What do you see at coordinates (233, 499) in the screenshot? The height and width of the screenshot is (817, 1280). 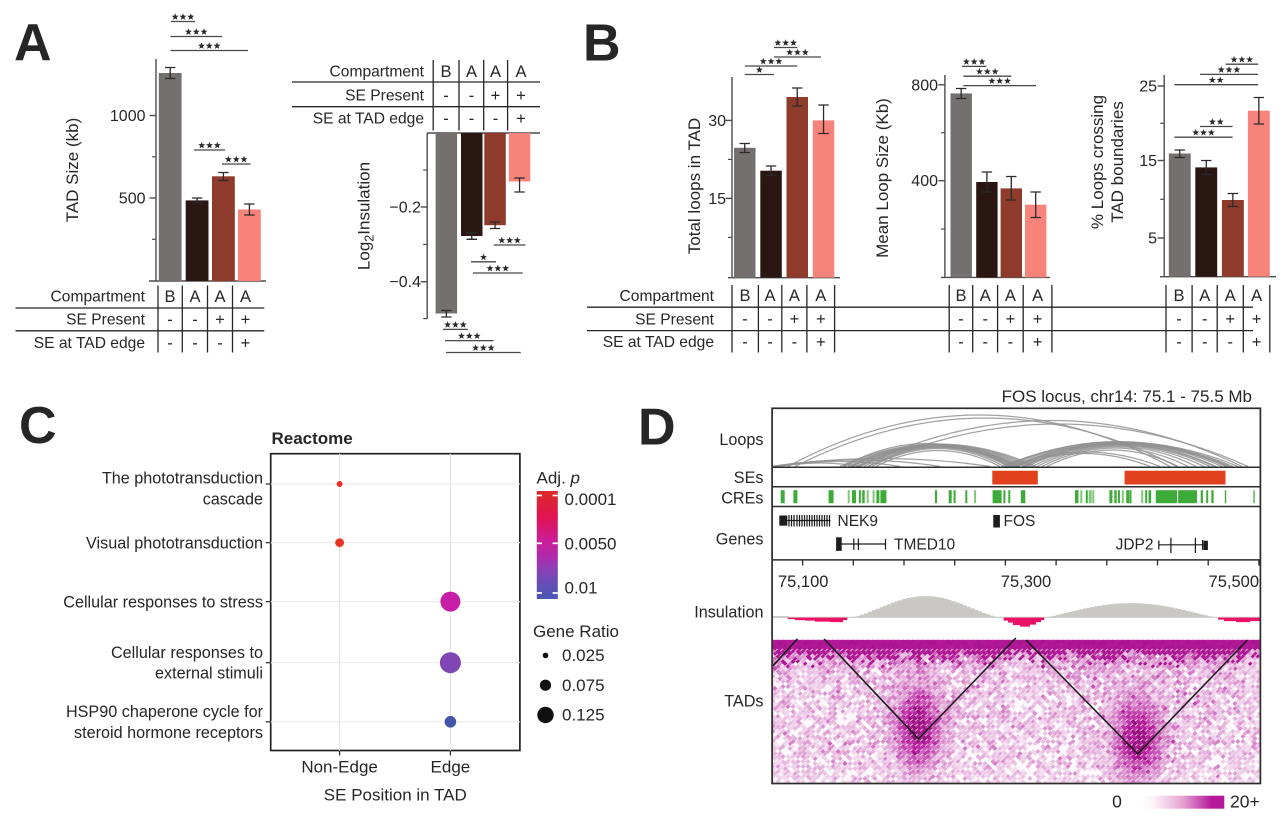 I see `svg-text: cascade` at bounding box center [233, 499].